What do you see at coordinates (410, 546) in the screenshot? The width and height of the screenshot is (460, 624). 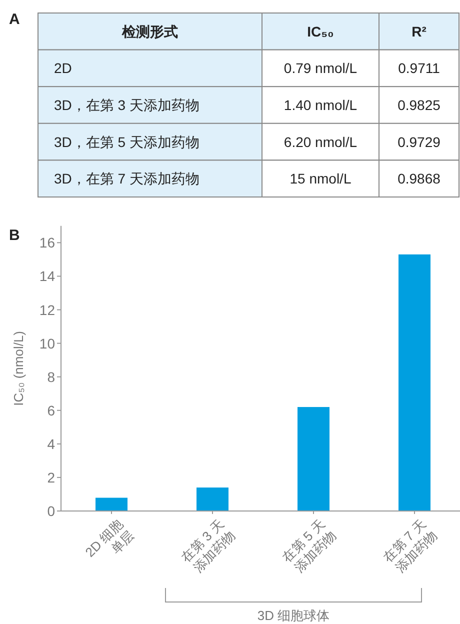 I see `x-tick-label: 在第 7 天 添加药物` at bounding box center [410, 546].